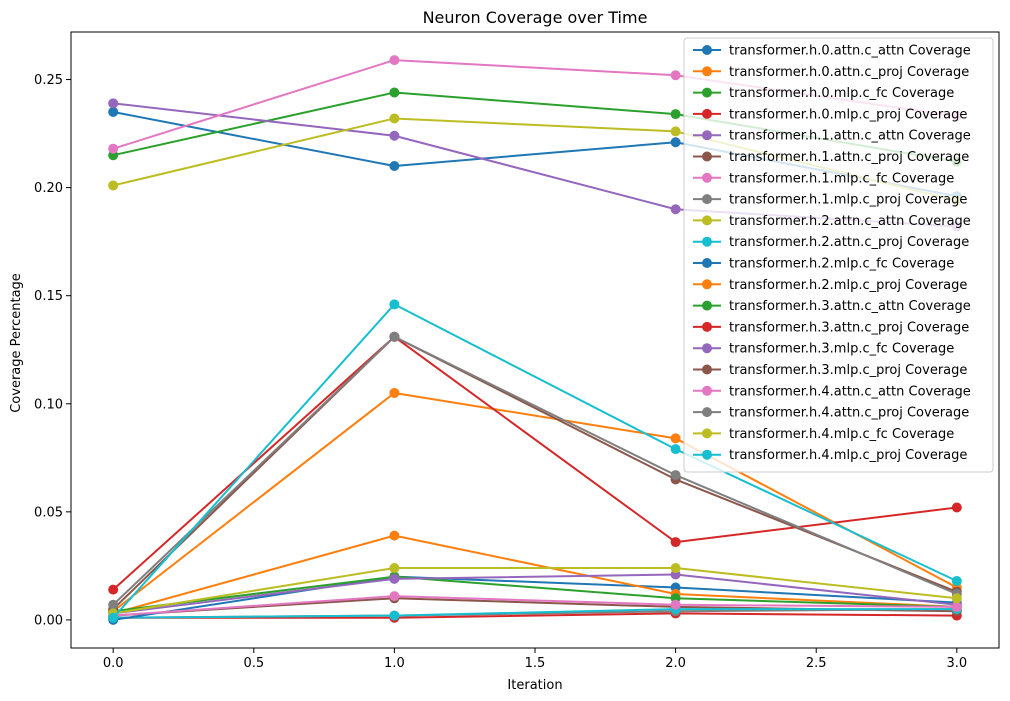 Image resolution: width=1010 pixels, height=701 pixels. Describe the element at coordinates (823, 178) in the screenshot. I see `legend-item: transformer.h.1.mlp.c_fc Coverage` at that location.